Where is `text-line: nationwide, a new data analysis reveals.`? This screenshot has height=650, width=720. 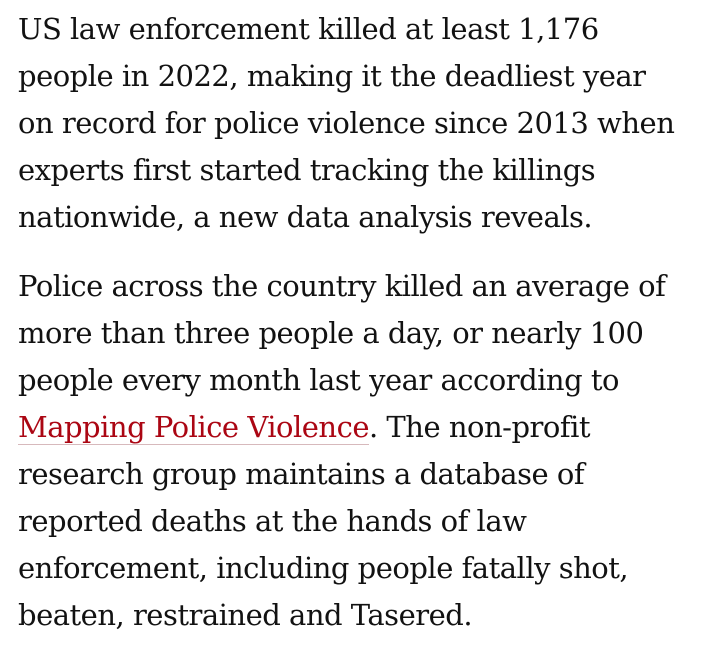 text-line: nationwide, a new data analysis reveals. is located at coordinates (305, 217).